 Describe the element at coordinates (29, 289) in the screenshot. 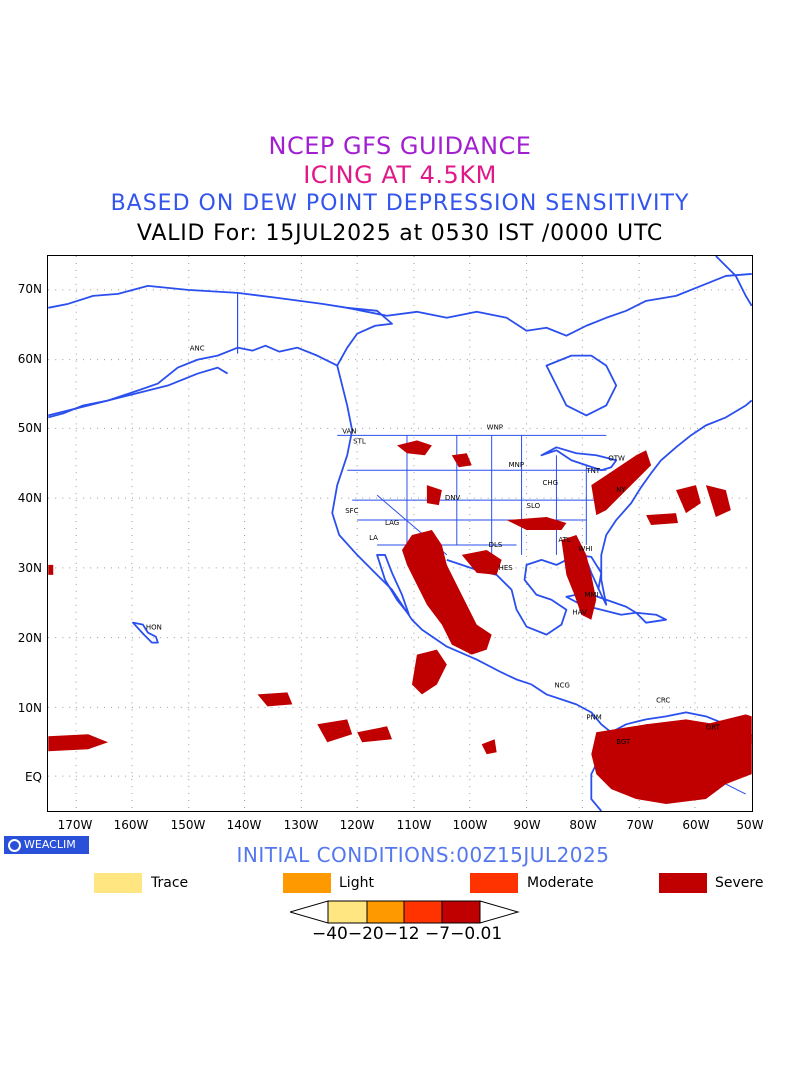

I see `lat-label-70n: 70N` at that location.